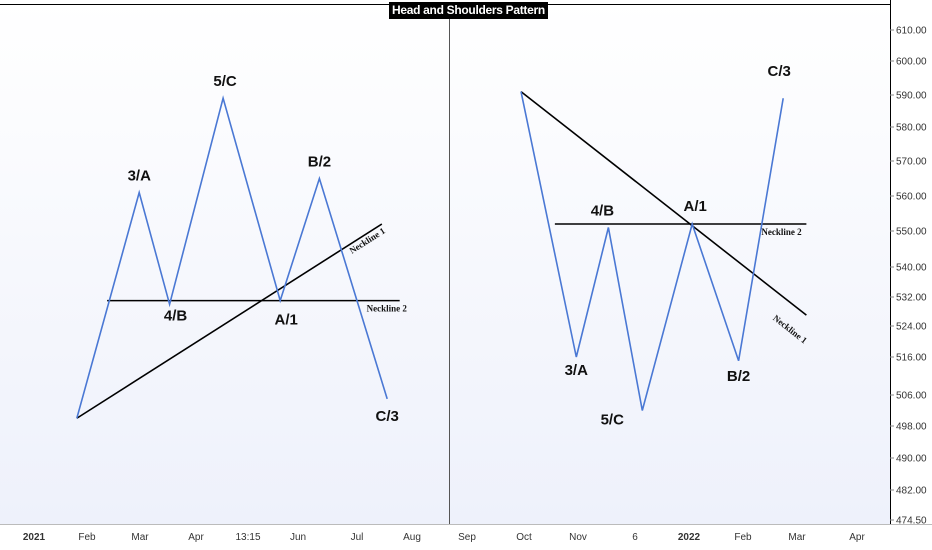  I want to click on y-tick-label: 506.00, so click(911, 396).